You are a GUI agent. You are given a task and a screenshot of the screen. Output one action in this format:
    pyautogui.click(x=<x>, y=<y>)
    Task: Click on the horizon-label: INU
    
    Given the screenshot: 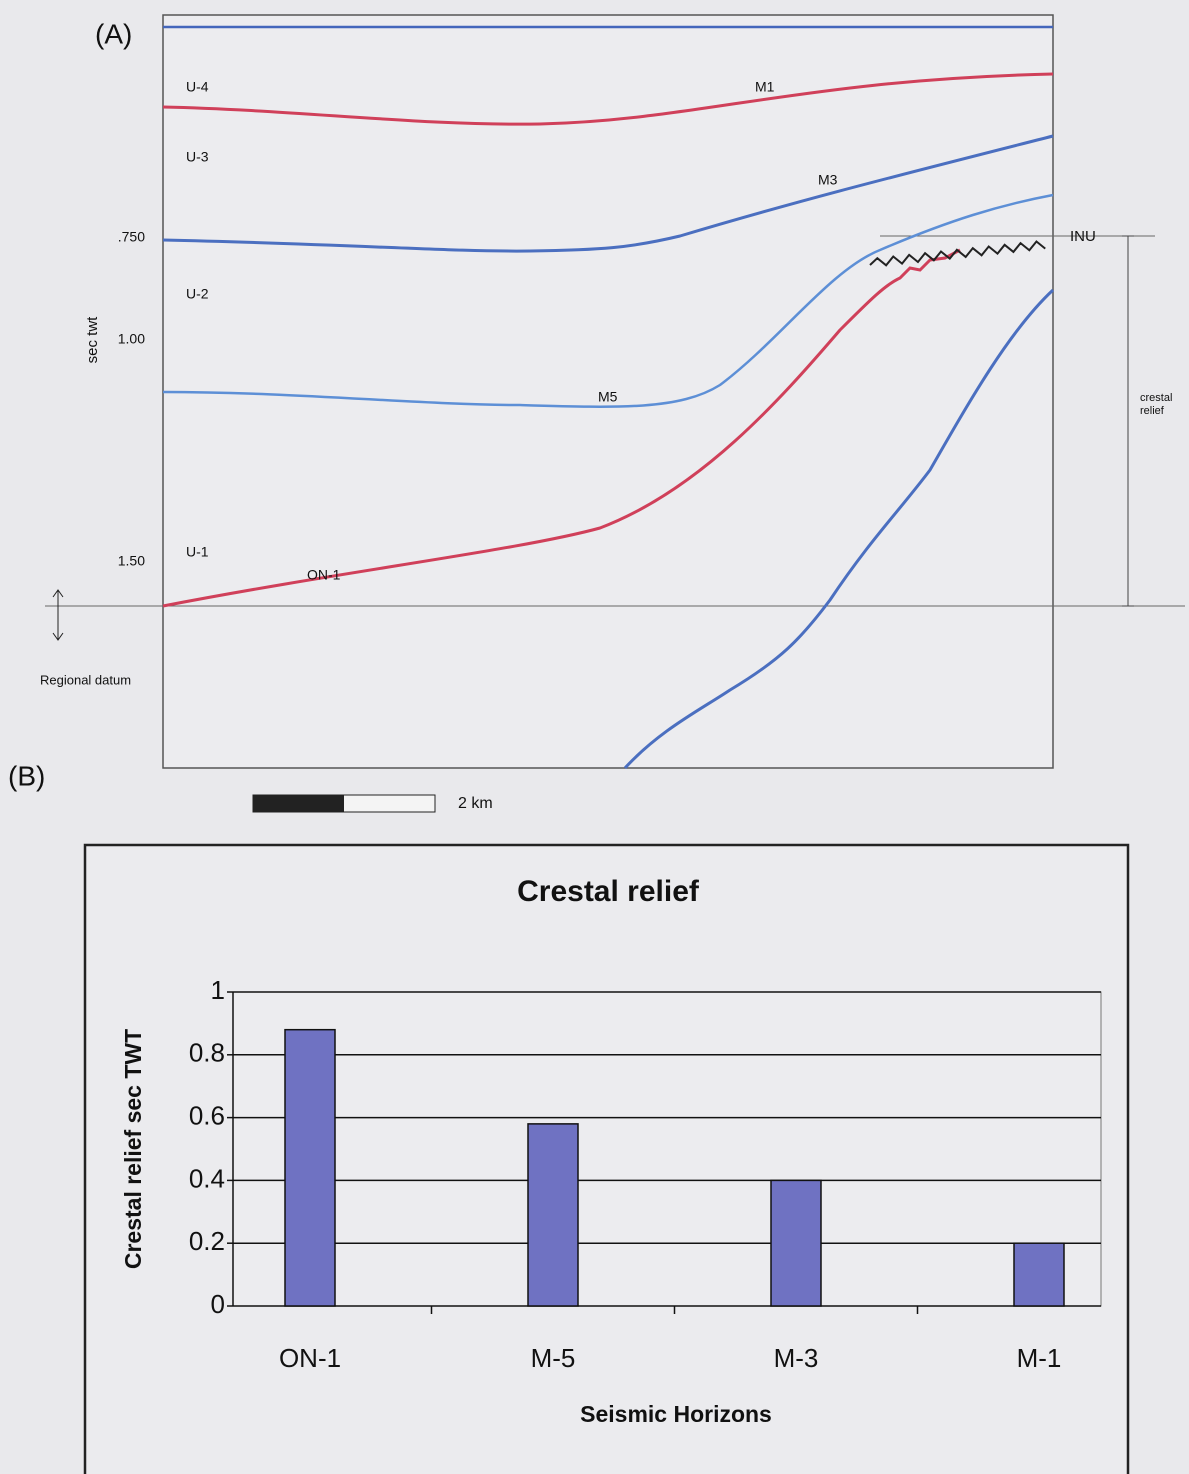 What is the action you would take?
    pyautogui.click(x=1083, y=236)
    